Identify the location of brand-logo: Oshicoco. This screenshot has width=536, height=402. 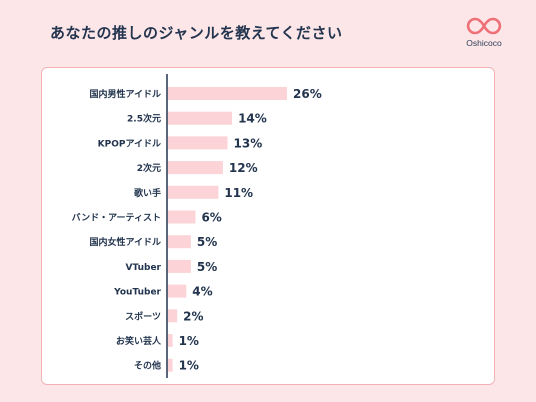
(484, 34).